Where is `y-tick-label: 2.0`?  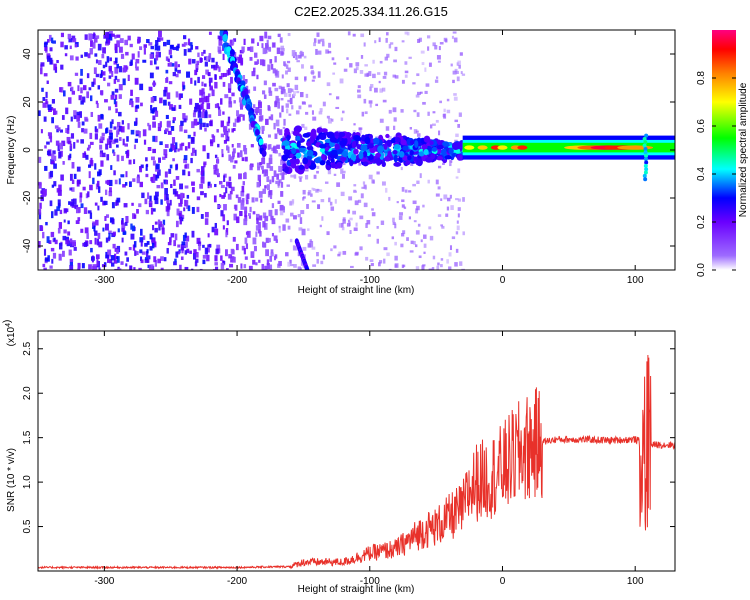
y-tick-label: 2.0 is located at coordinates (27, 393).